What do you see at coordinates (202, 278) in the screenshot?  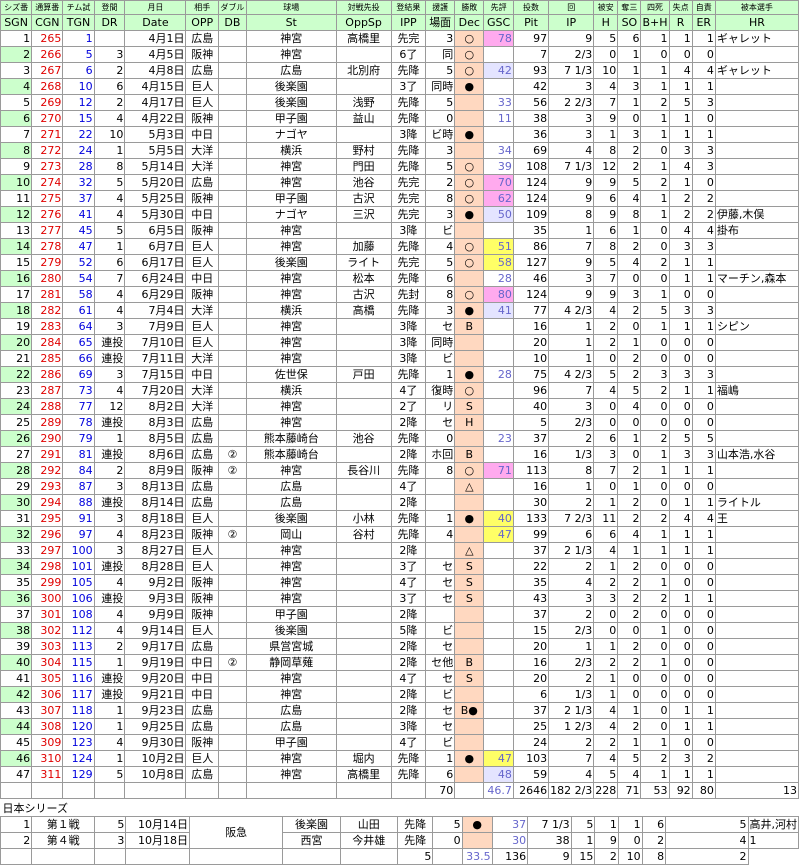 I see `cell: 中日` at bounding box center [202, 278].